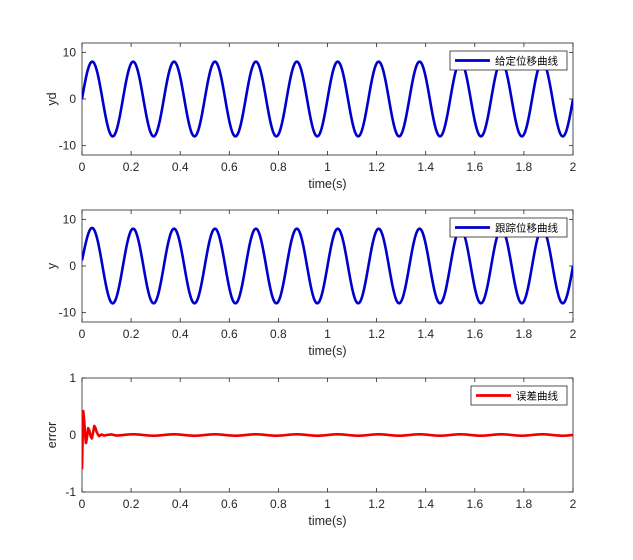 The image size is (633, 560). What do you see at coordinates (52, 435) in the screenshot?
I see `y-axis-label: error` at bounding box center [52, 435].